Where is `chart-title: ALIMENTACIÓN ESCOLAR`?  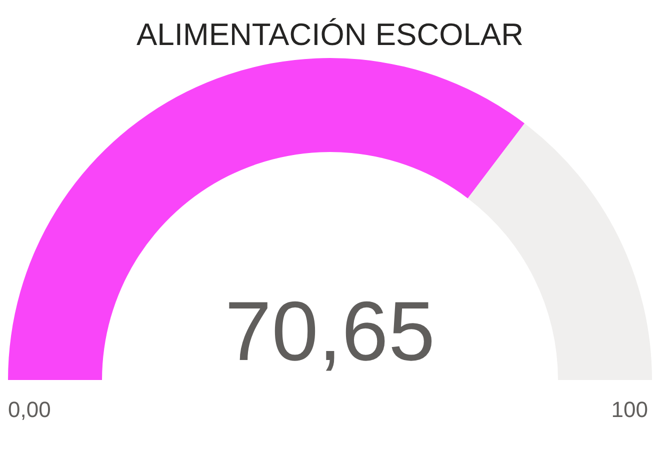
chart-title: ALIMENTACIÓN ESCOLAR is located at coordinates (330, 34).